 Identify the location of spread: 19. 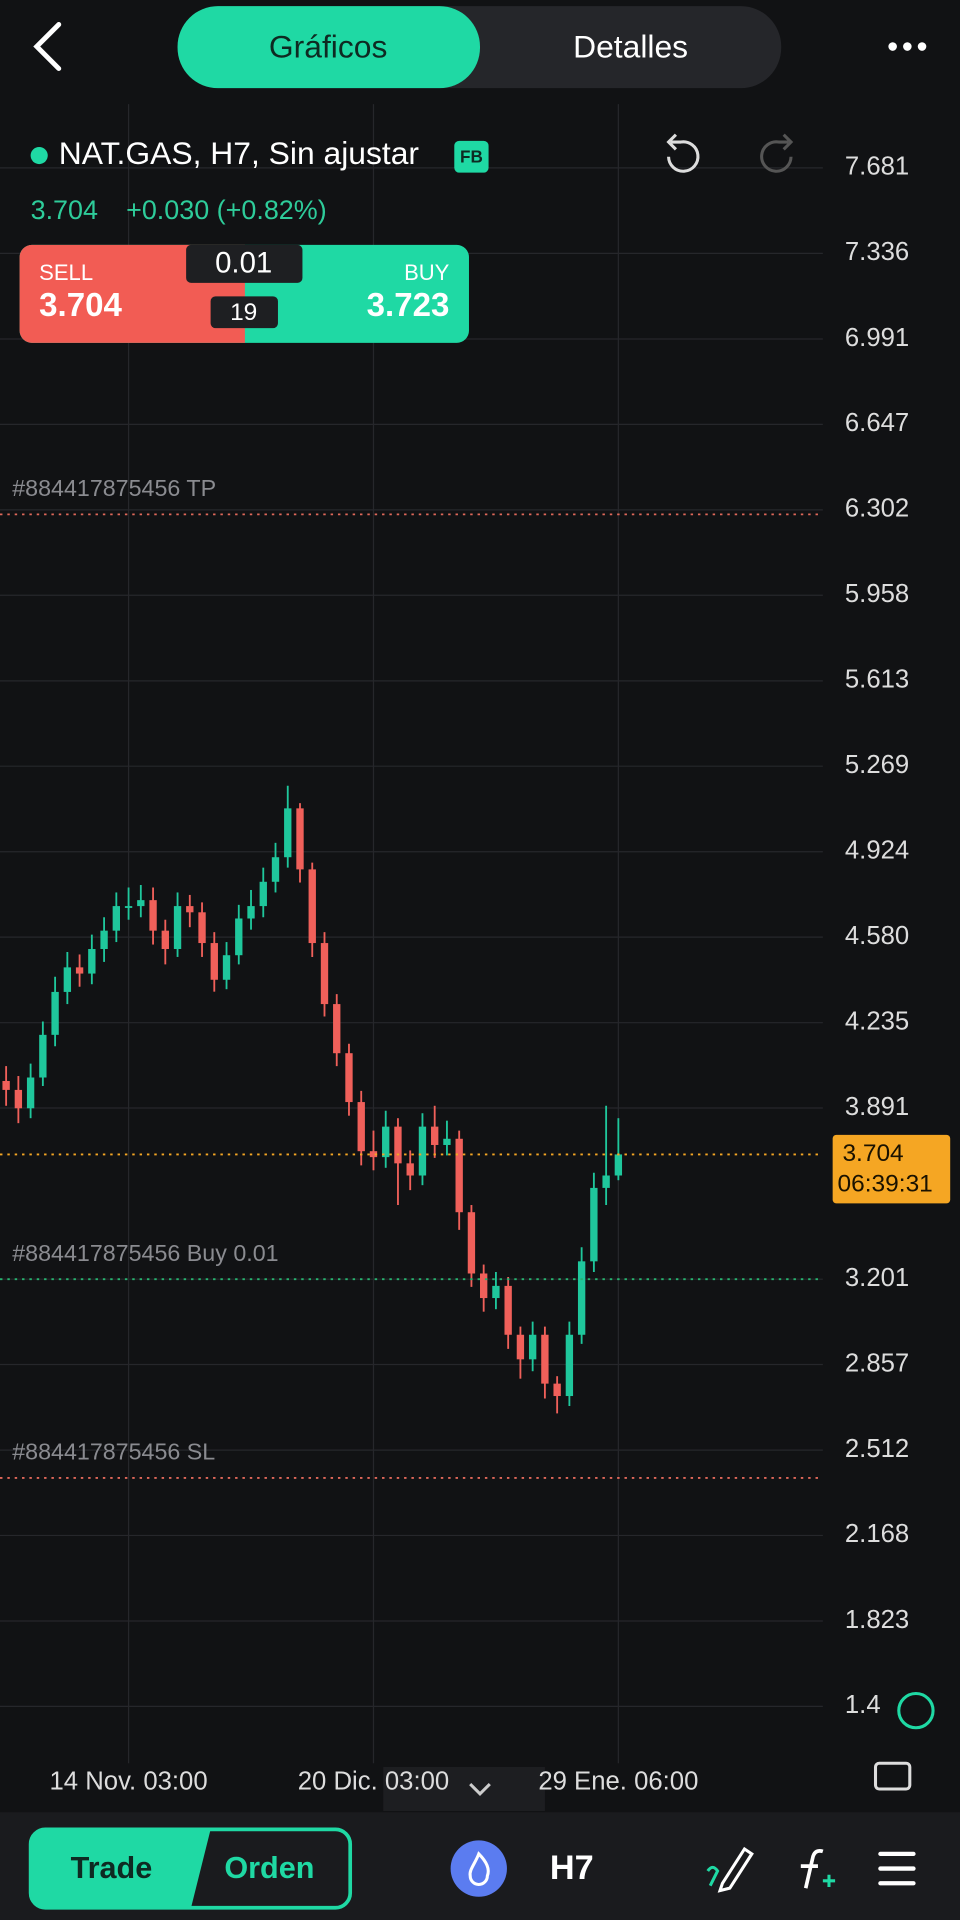
(243, 312).